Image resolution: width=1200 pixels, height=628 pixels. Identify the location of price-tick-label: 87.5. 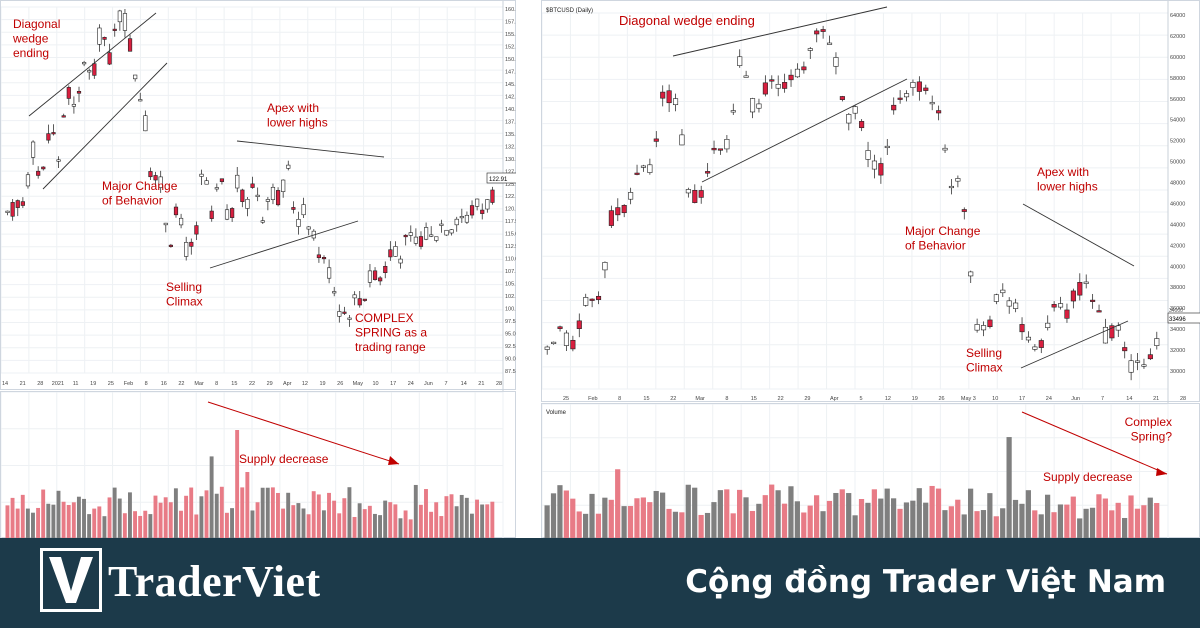
(510, 372).